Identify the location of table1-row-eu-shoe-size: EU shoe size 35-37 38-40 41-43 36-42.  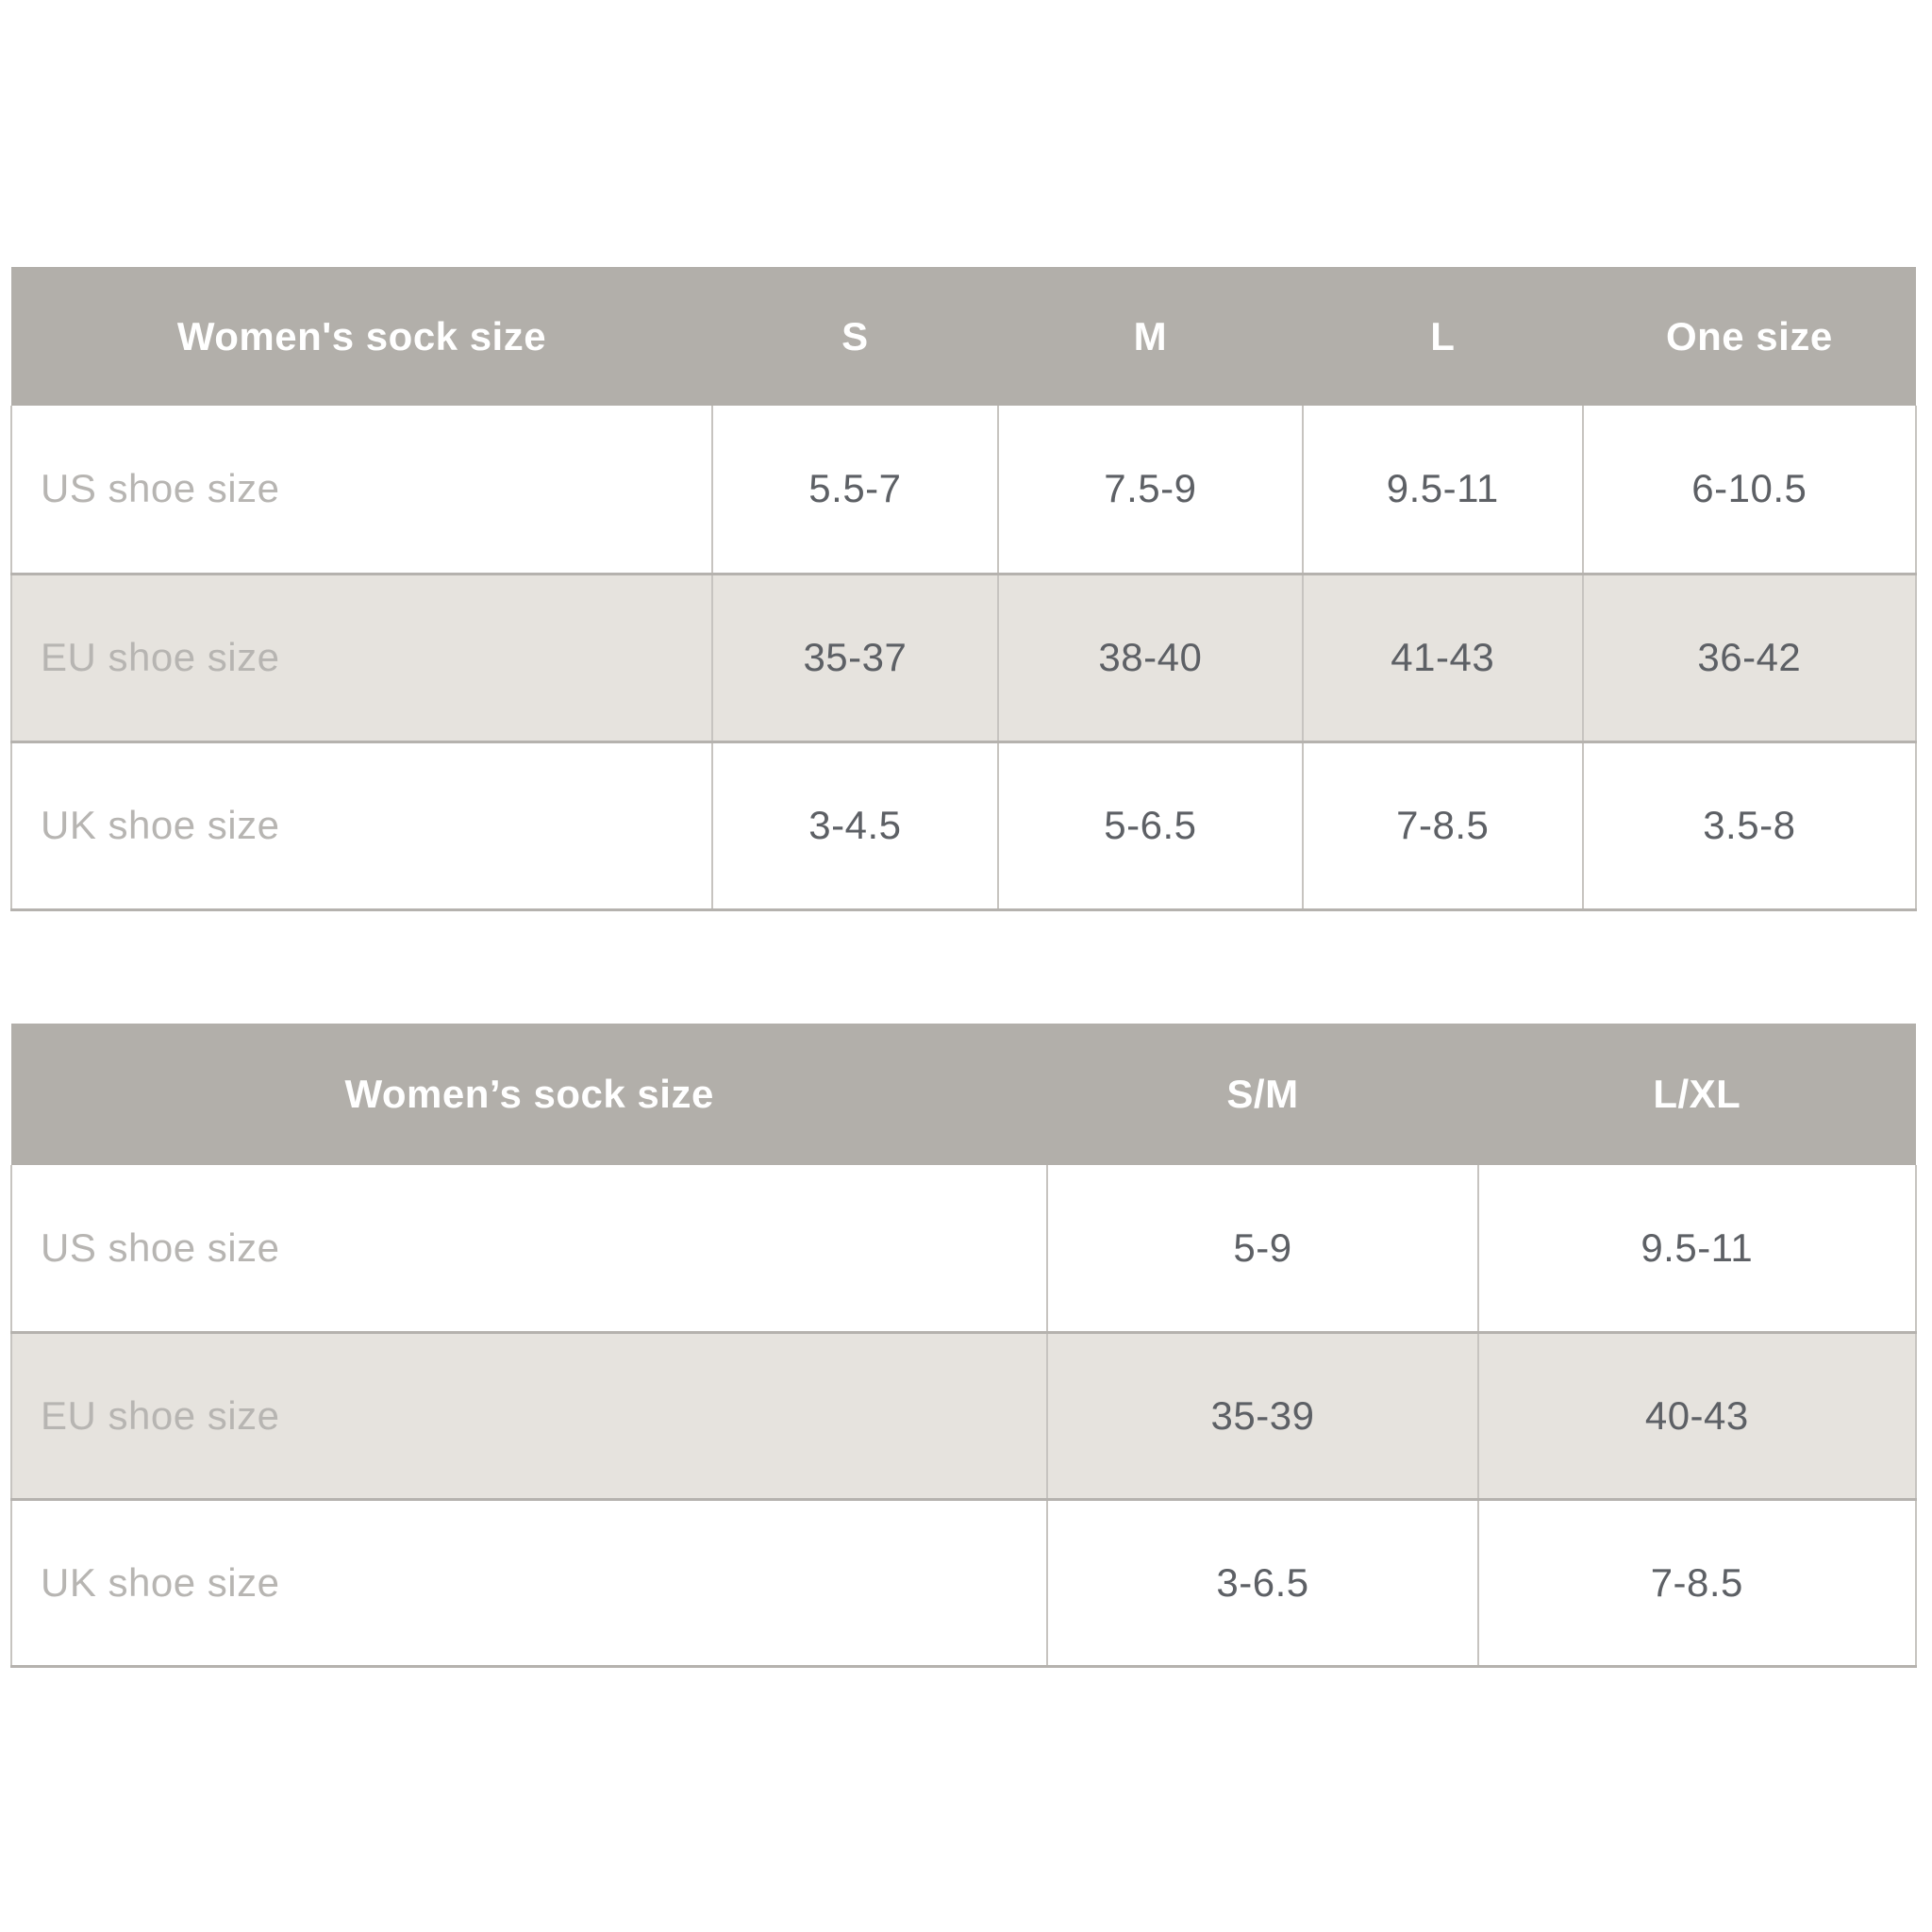
(964, 659).